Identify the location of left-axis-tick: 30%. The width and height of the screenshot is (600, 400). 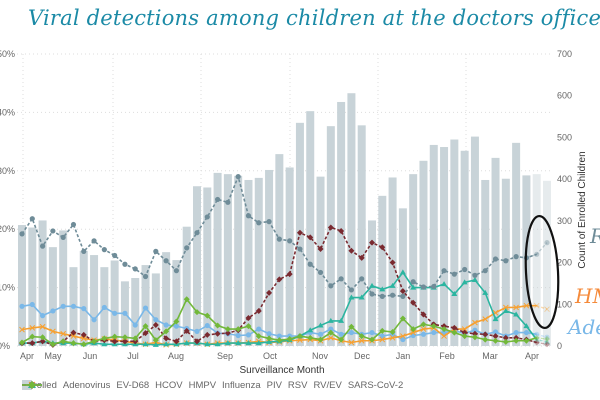
(7, 171).